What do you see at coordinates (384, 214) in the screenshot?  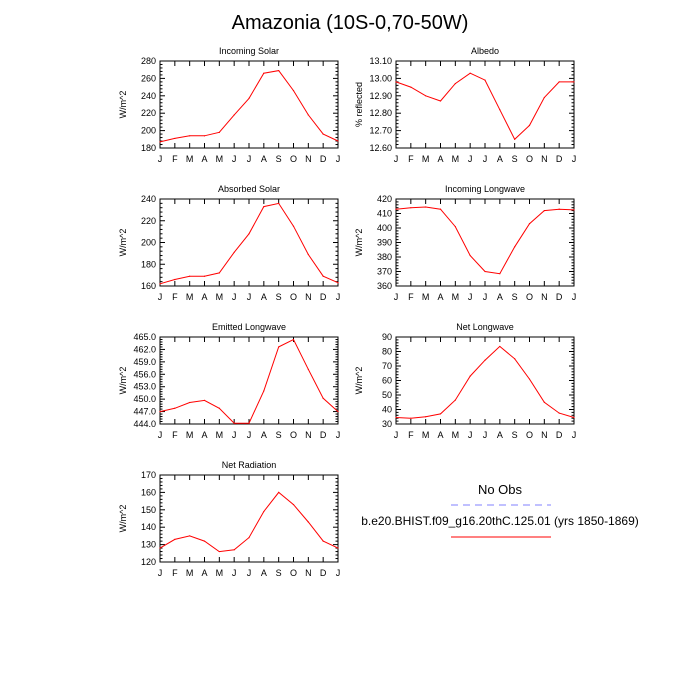 I see `y-tick-label: 410` at bounding box center [384, 214].